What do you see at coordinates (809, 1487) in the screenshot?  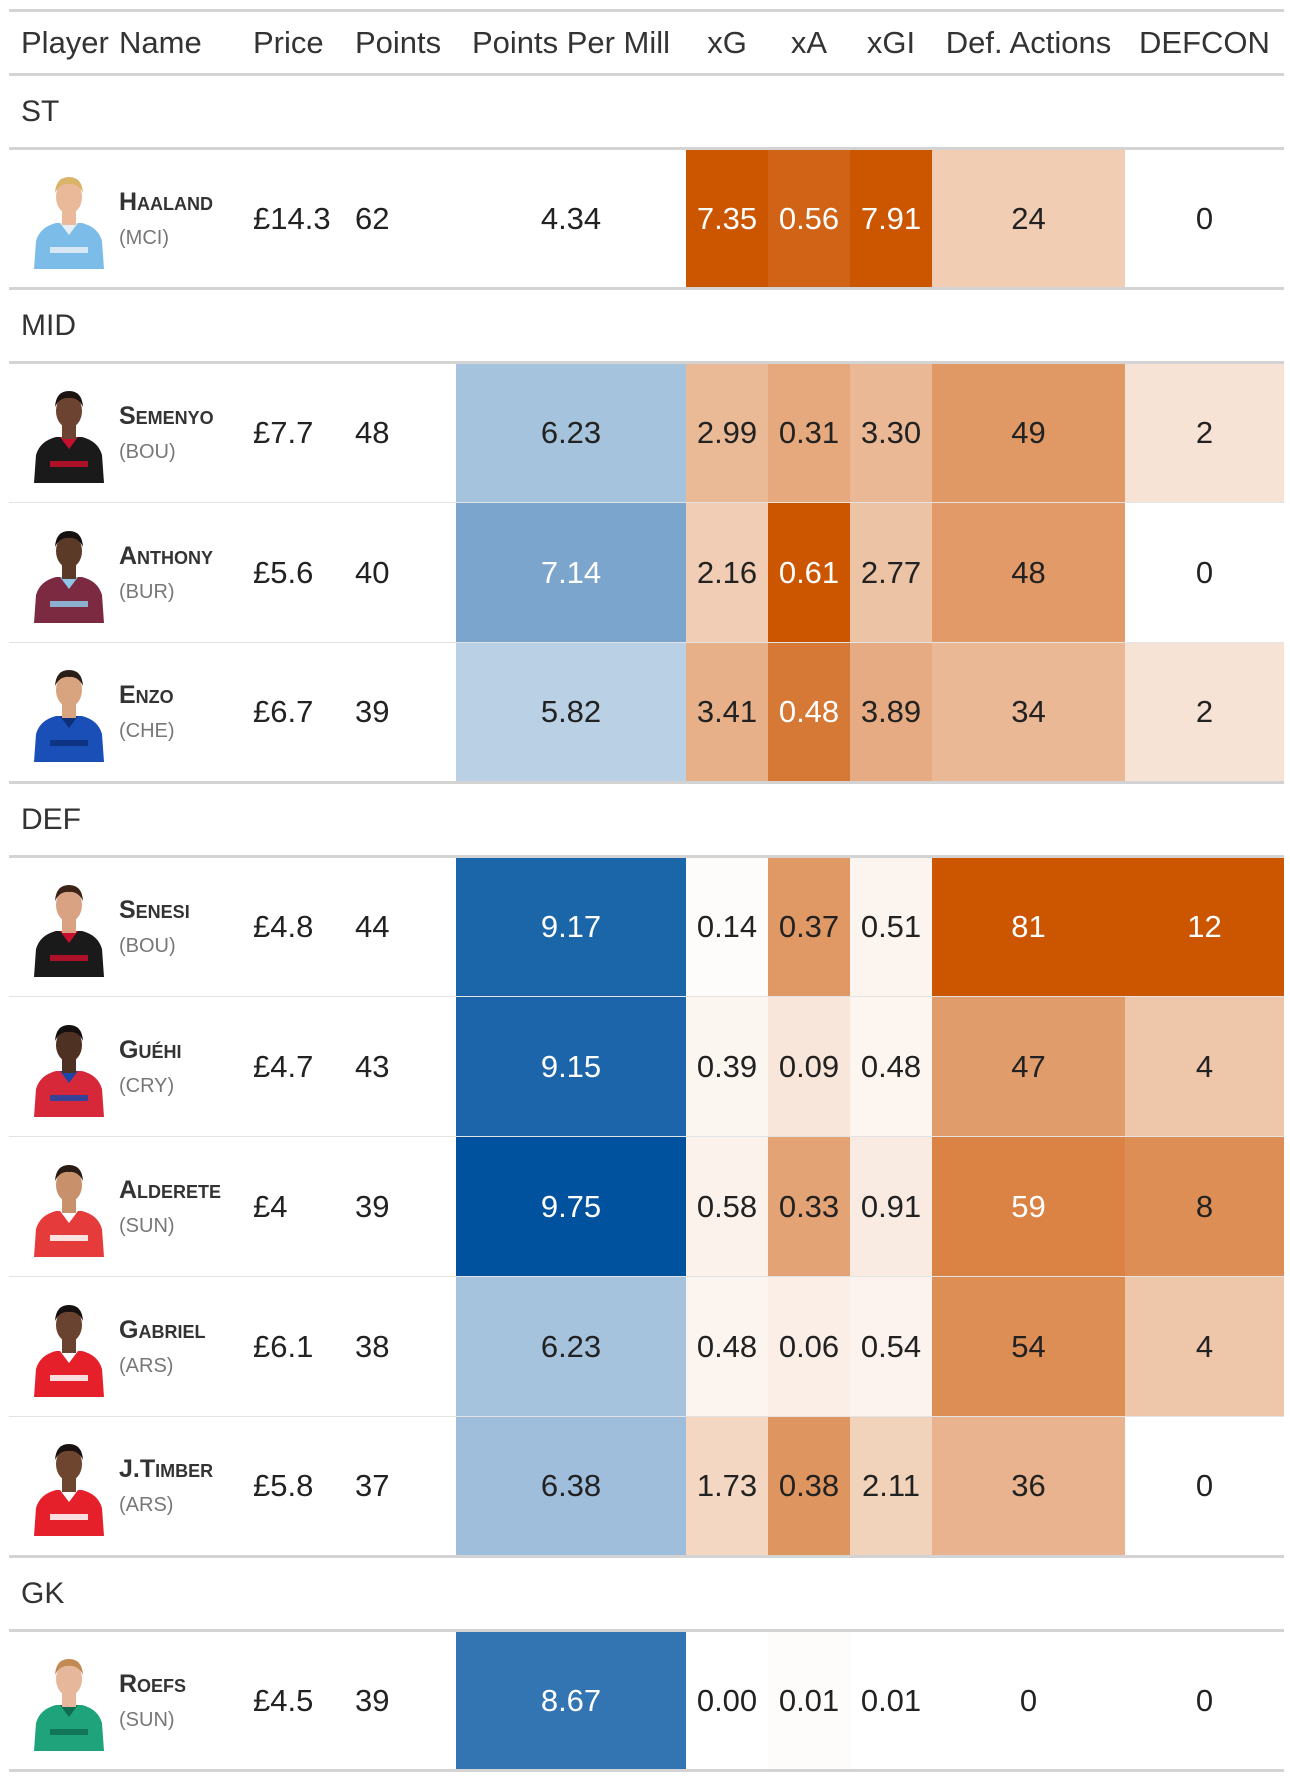 I see `cell-xa: 0.38` at bounding box center [809, 1487].